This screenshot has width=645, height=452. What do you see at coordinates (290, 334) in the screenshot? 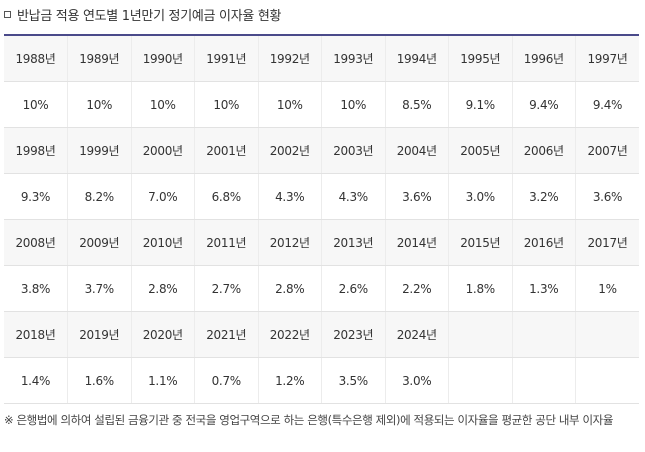
I see `year-cell: 2022년` at bounding box center [290, 334].